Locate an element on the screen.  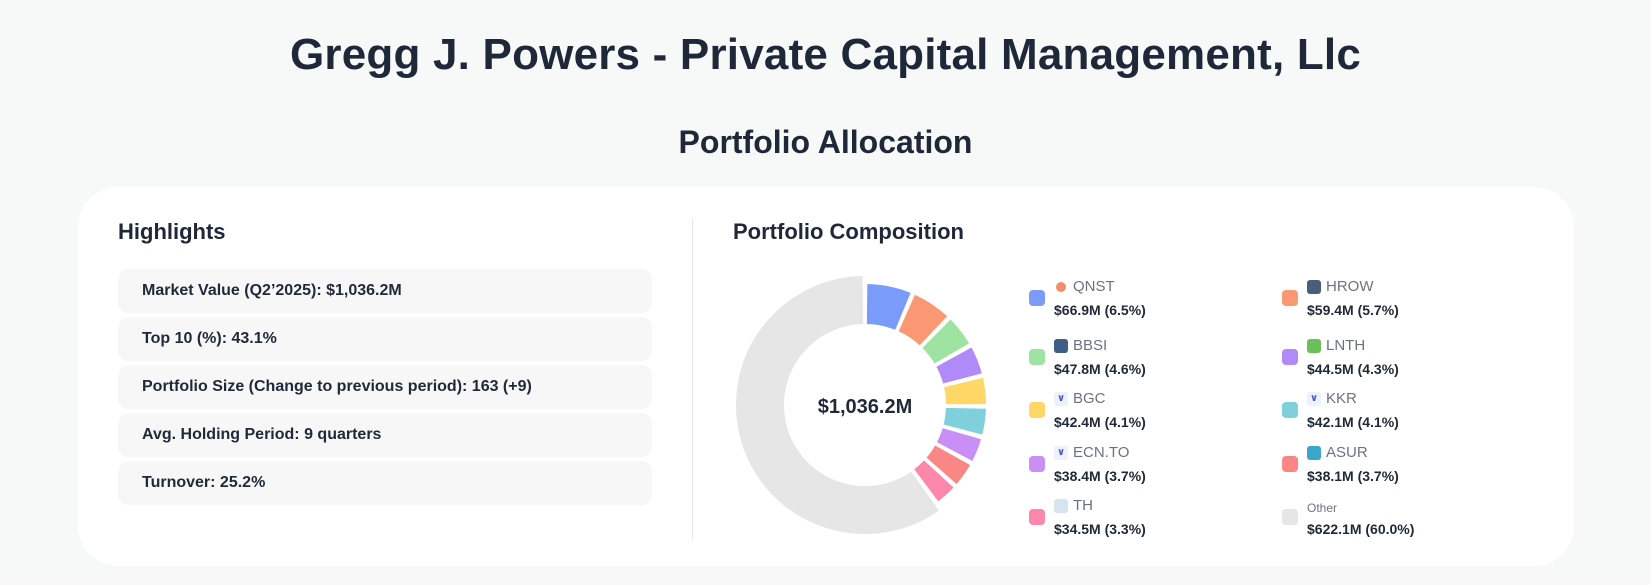
legend-ticker: Other is located at coordinates (1322, 508).